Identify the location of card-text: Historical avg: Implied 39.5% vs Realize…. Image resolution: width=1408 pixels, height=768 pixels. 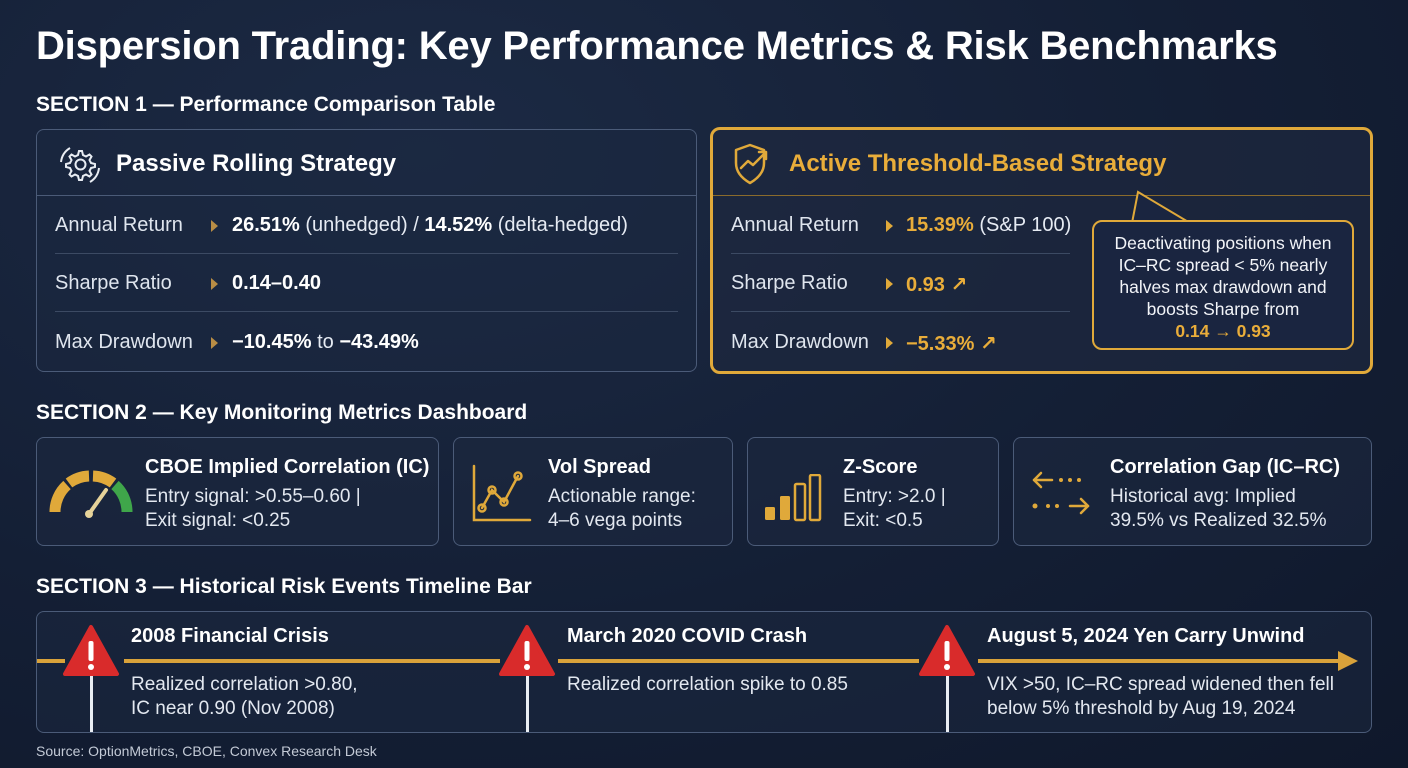
(1218, 509).